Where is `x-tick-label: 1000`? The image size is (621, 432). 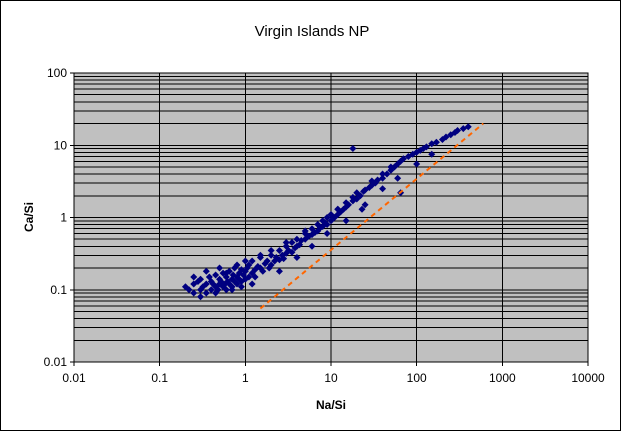
x-tick-label: 1000 is located at coordinates (502, 378).